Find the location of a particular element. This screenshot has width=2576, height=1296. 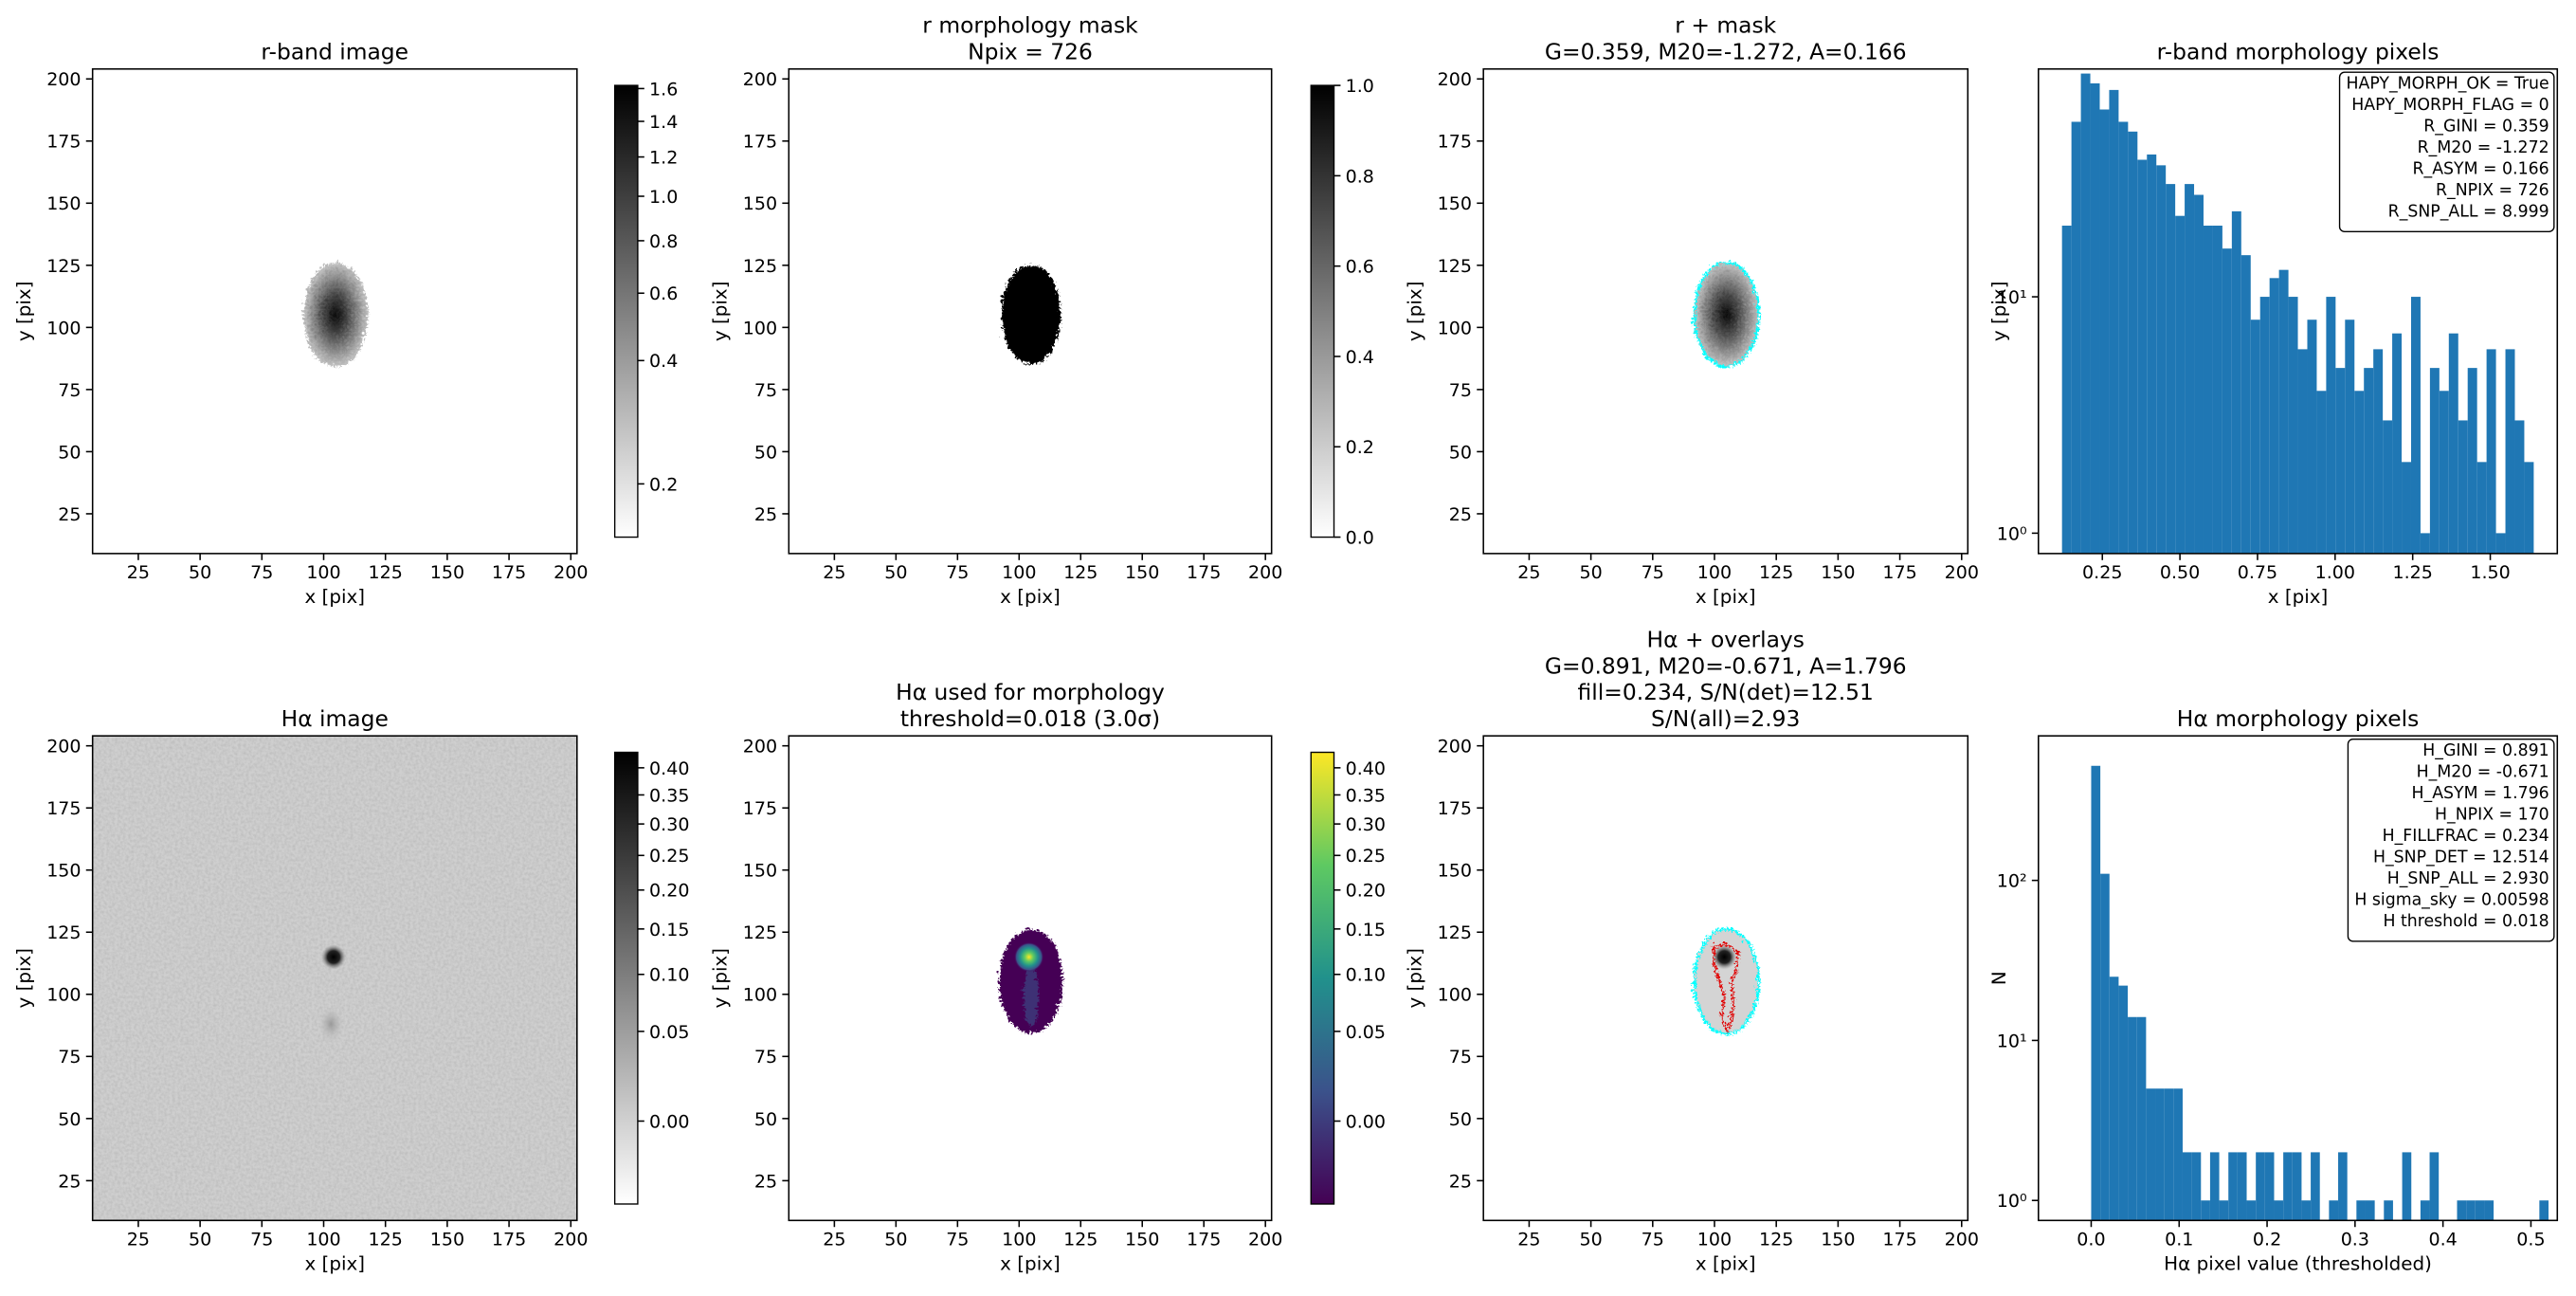

x-tick-label: 1.25 is located at coordinates (2412, 573).